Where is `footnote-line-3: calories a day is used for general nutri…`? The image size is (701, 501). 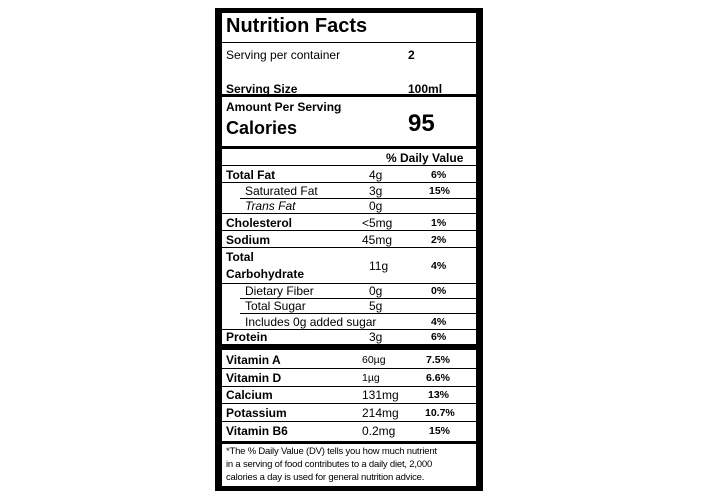
footnote-line-3: calories a day is used for general nutri… is located at coordinates (325, 477).